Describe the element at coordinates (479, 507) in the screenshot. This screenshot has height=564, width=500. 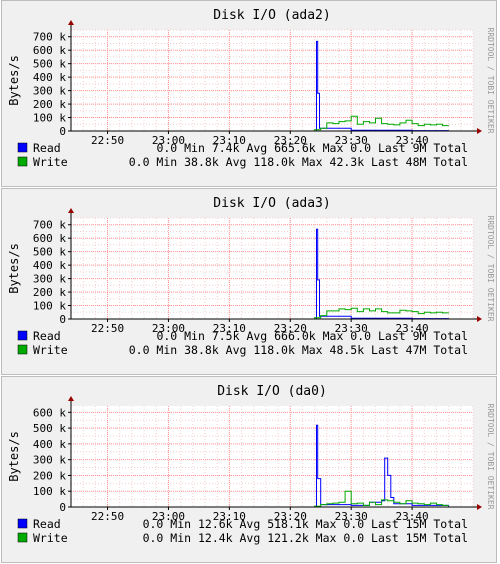
I see `x-axis-arrow` at that location.